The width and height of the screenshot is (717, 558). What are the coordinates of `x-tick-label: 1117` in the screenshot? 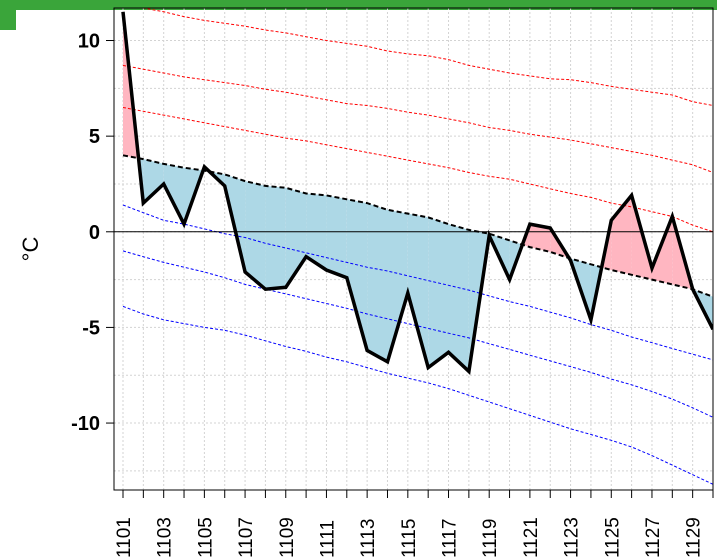 It's located at (450, 538).